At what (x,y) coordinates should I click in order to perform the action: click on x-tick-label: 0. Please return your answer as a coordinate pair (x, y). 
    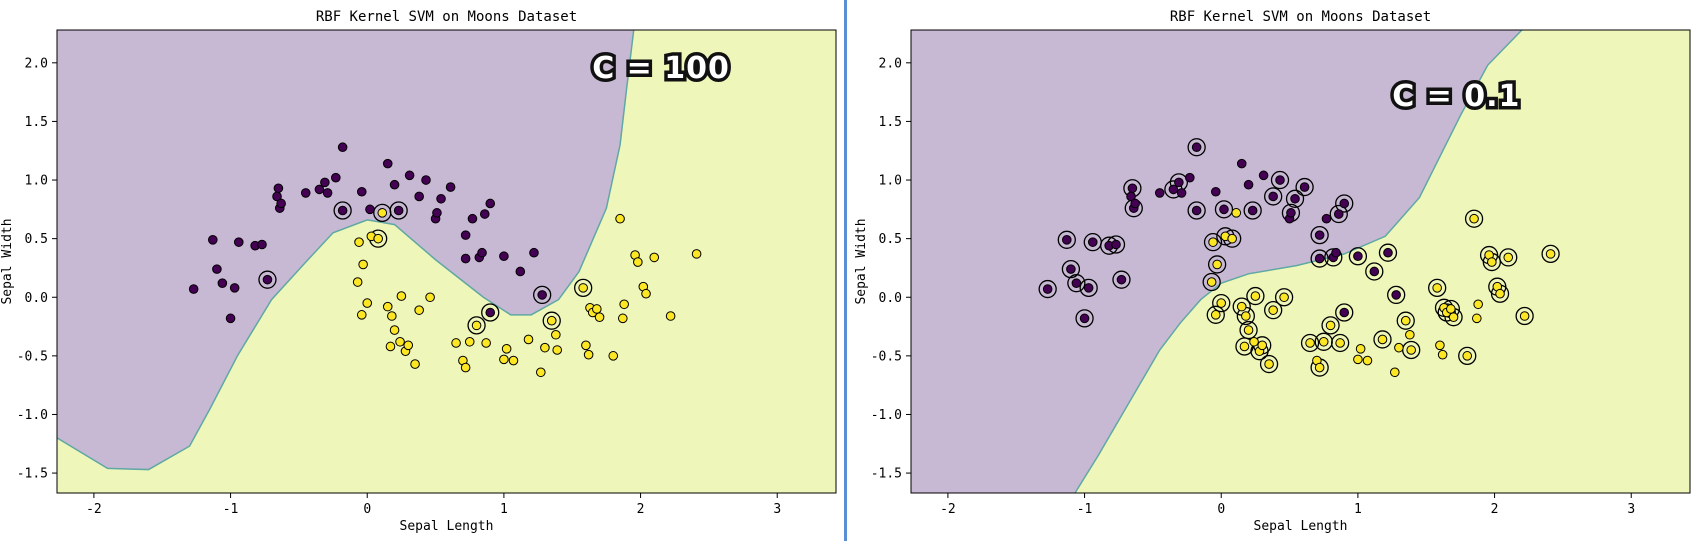
    Looking at the image, I should click on (1221, 509).